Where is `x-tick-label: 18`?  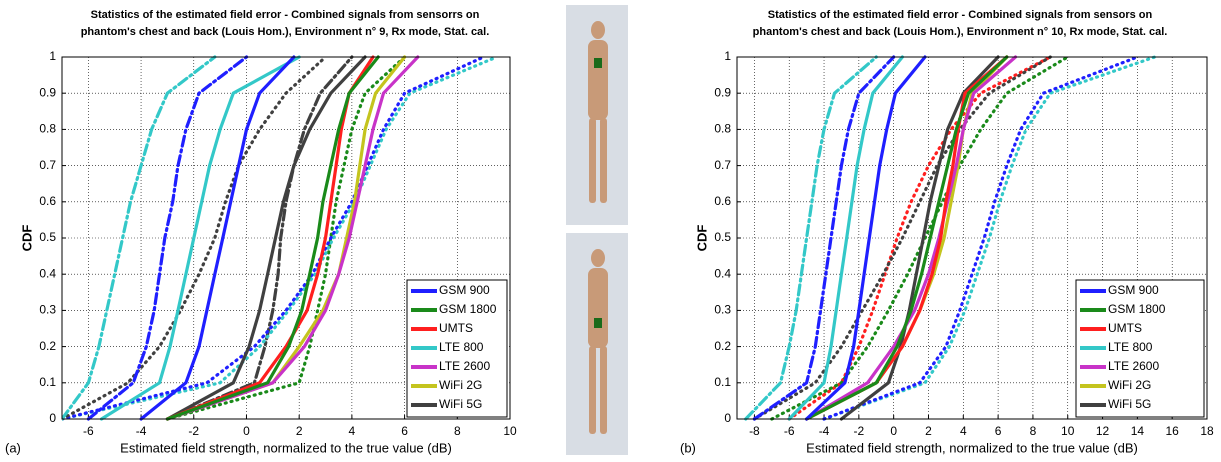
x-tick-label: 18 is located at coordinates (1207, 431).